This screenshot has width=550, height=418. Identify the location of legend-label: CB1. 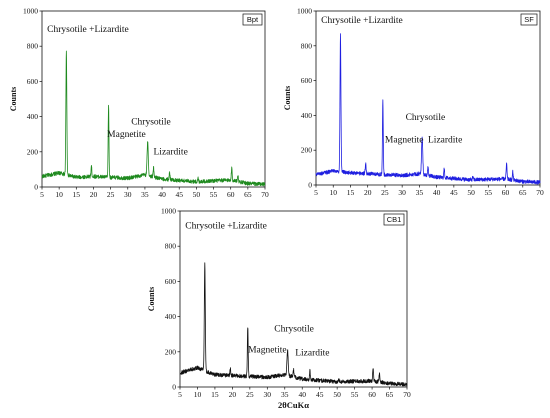
(394, 219).